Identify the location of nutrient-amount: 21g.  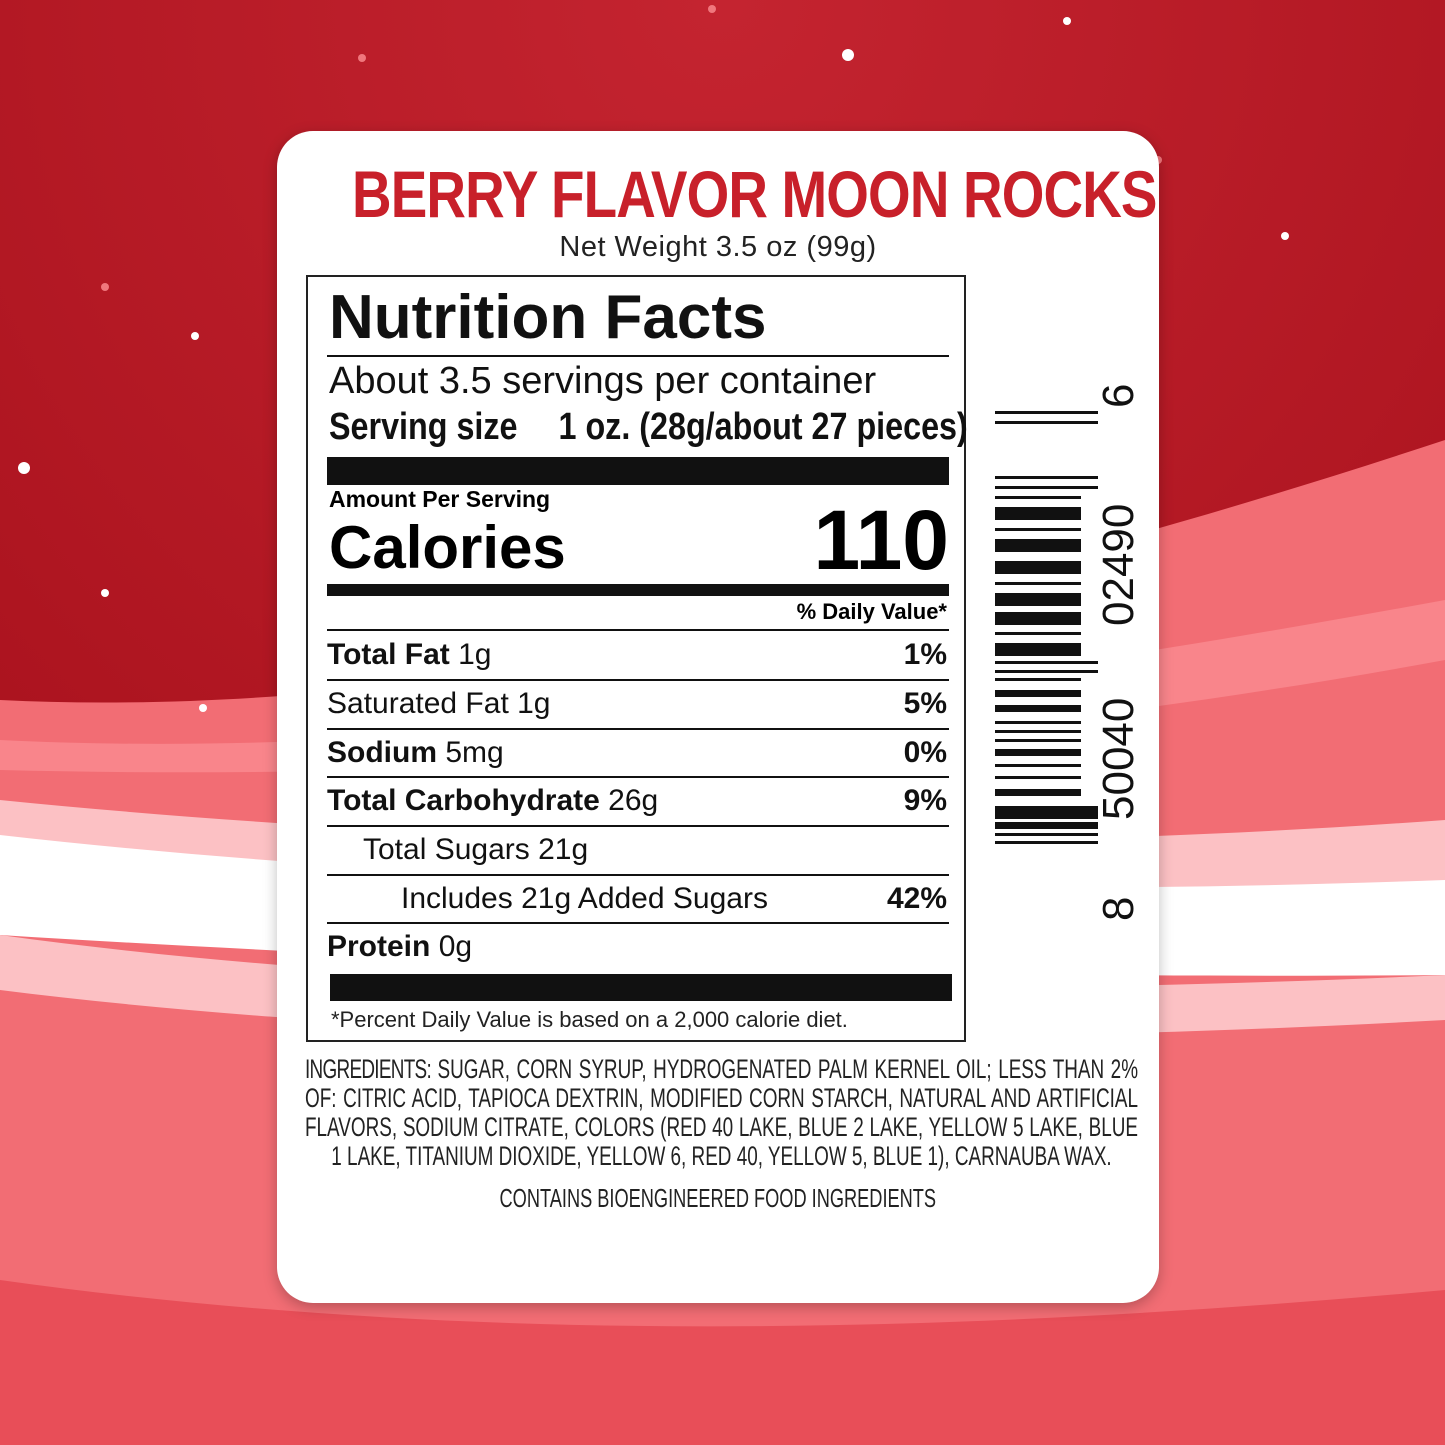
(563, 849).